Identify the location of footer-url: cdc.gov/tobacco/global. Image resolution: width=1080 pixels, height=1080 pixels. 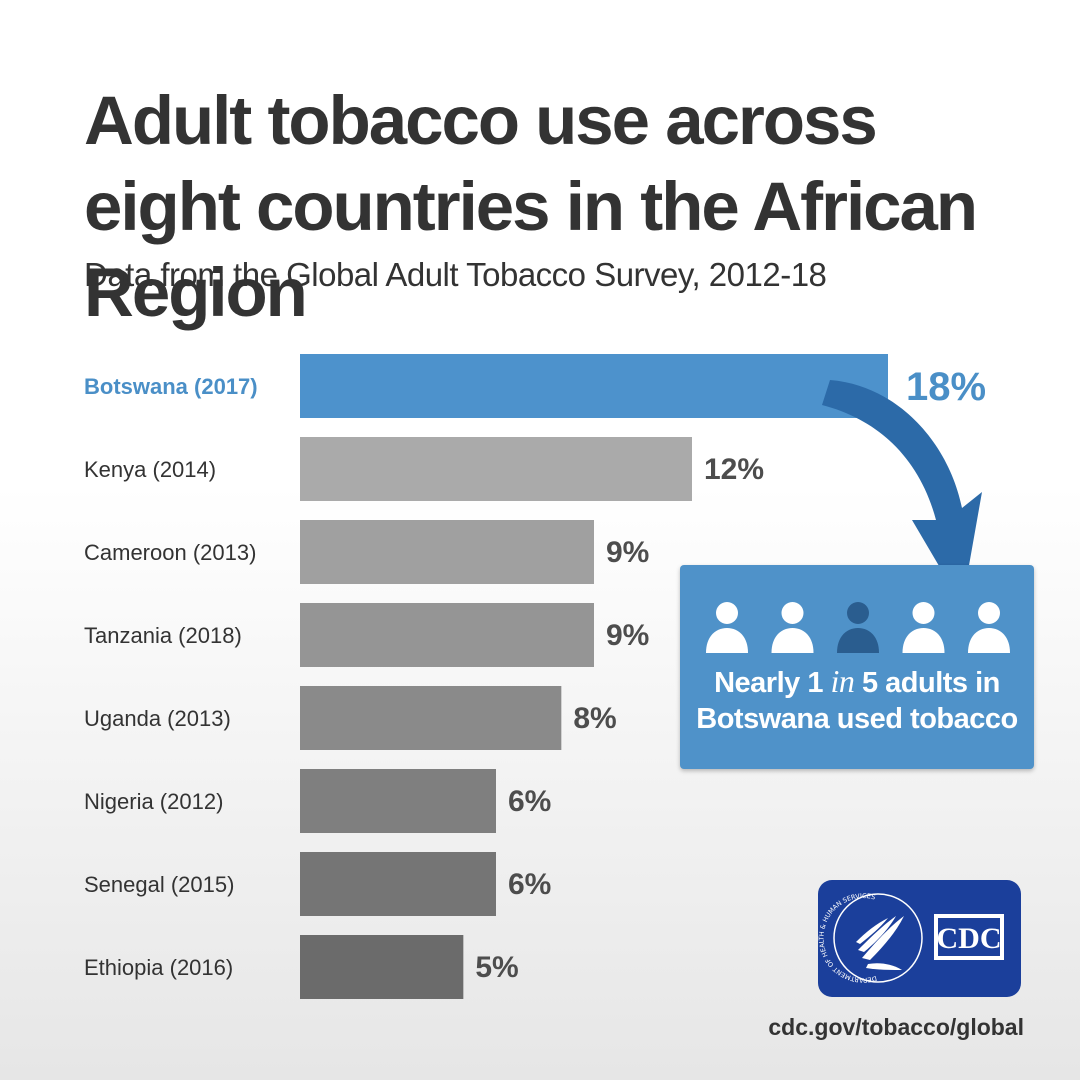
(896, 1027).